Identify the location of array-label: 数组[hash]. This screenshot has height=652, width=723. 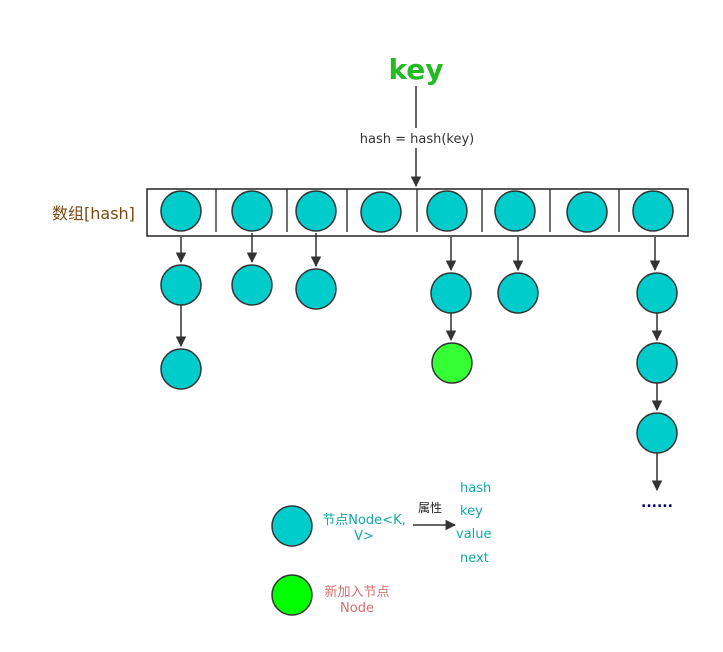
(93, 213).